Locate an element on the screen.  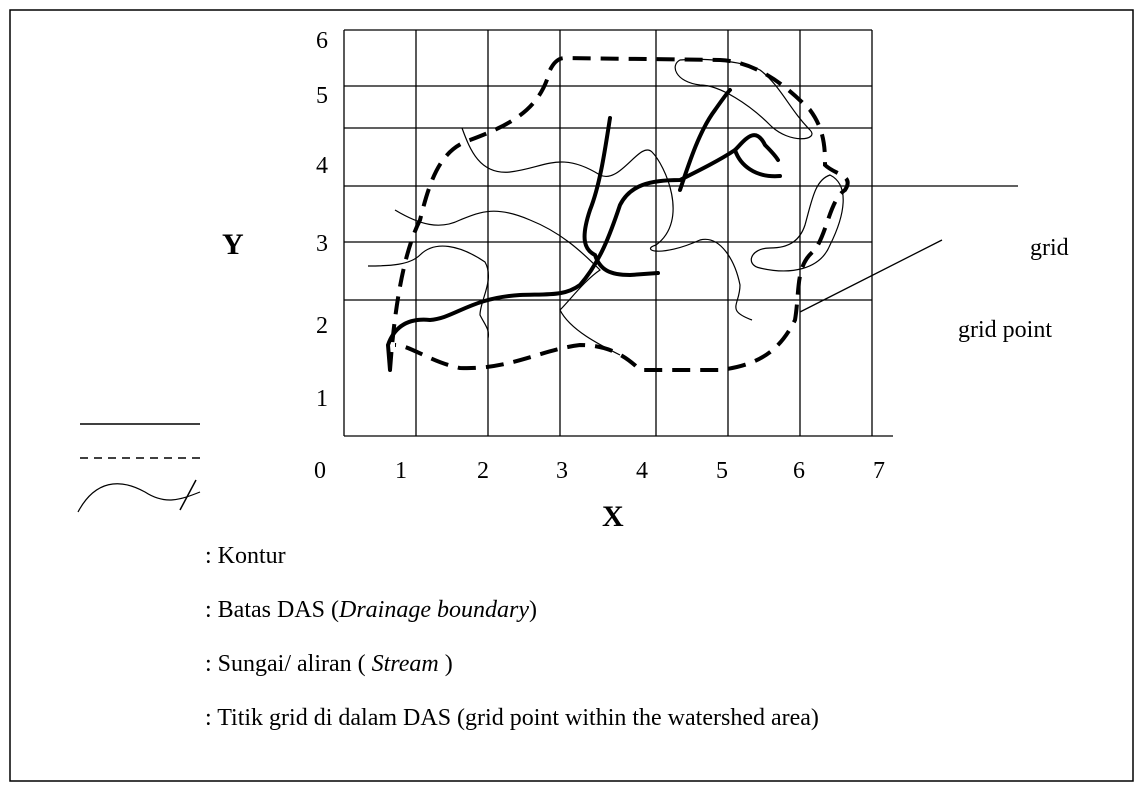
legend-text: : Kontur is located at coordinates (245, 556).